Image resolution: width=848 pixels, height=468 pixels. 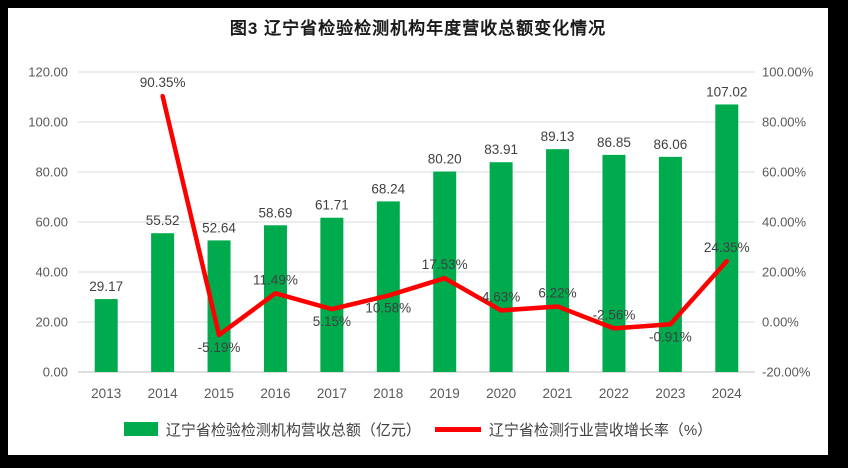 I want to click on bar-value-label: 61.71, so click(x=332, y=205).